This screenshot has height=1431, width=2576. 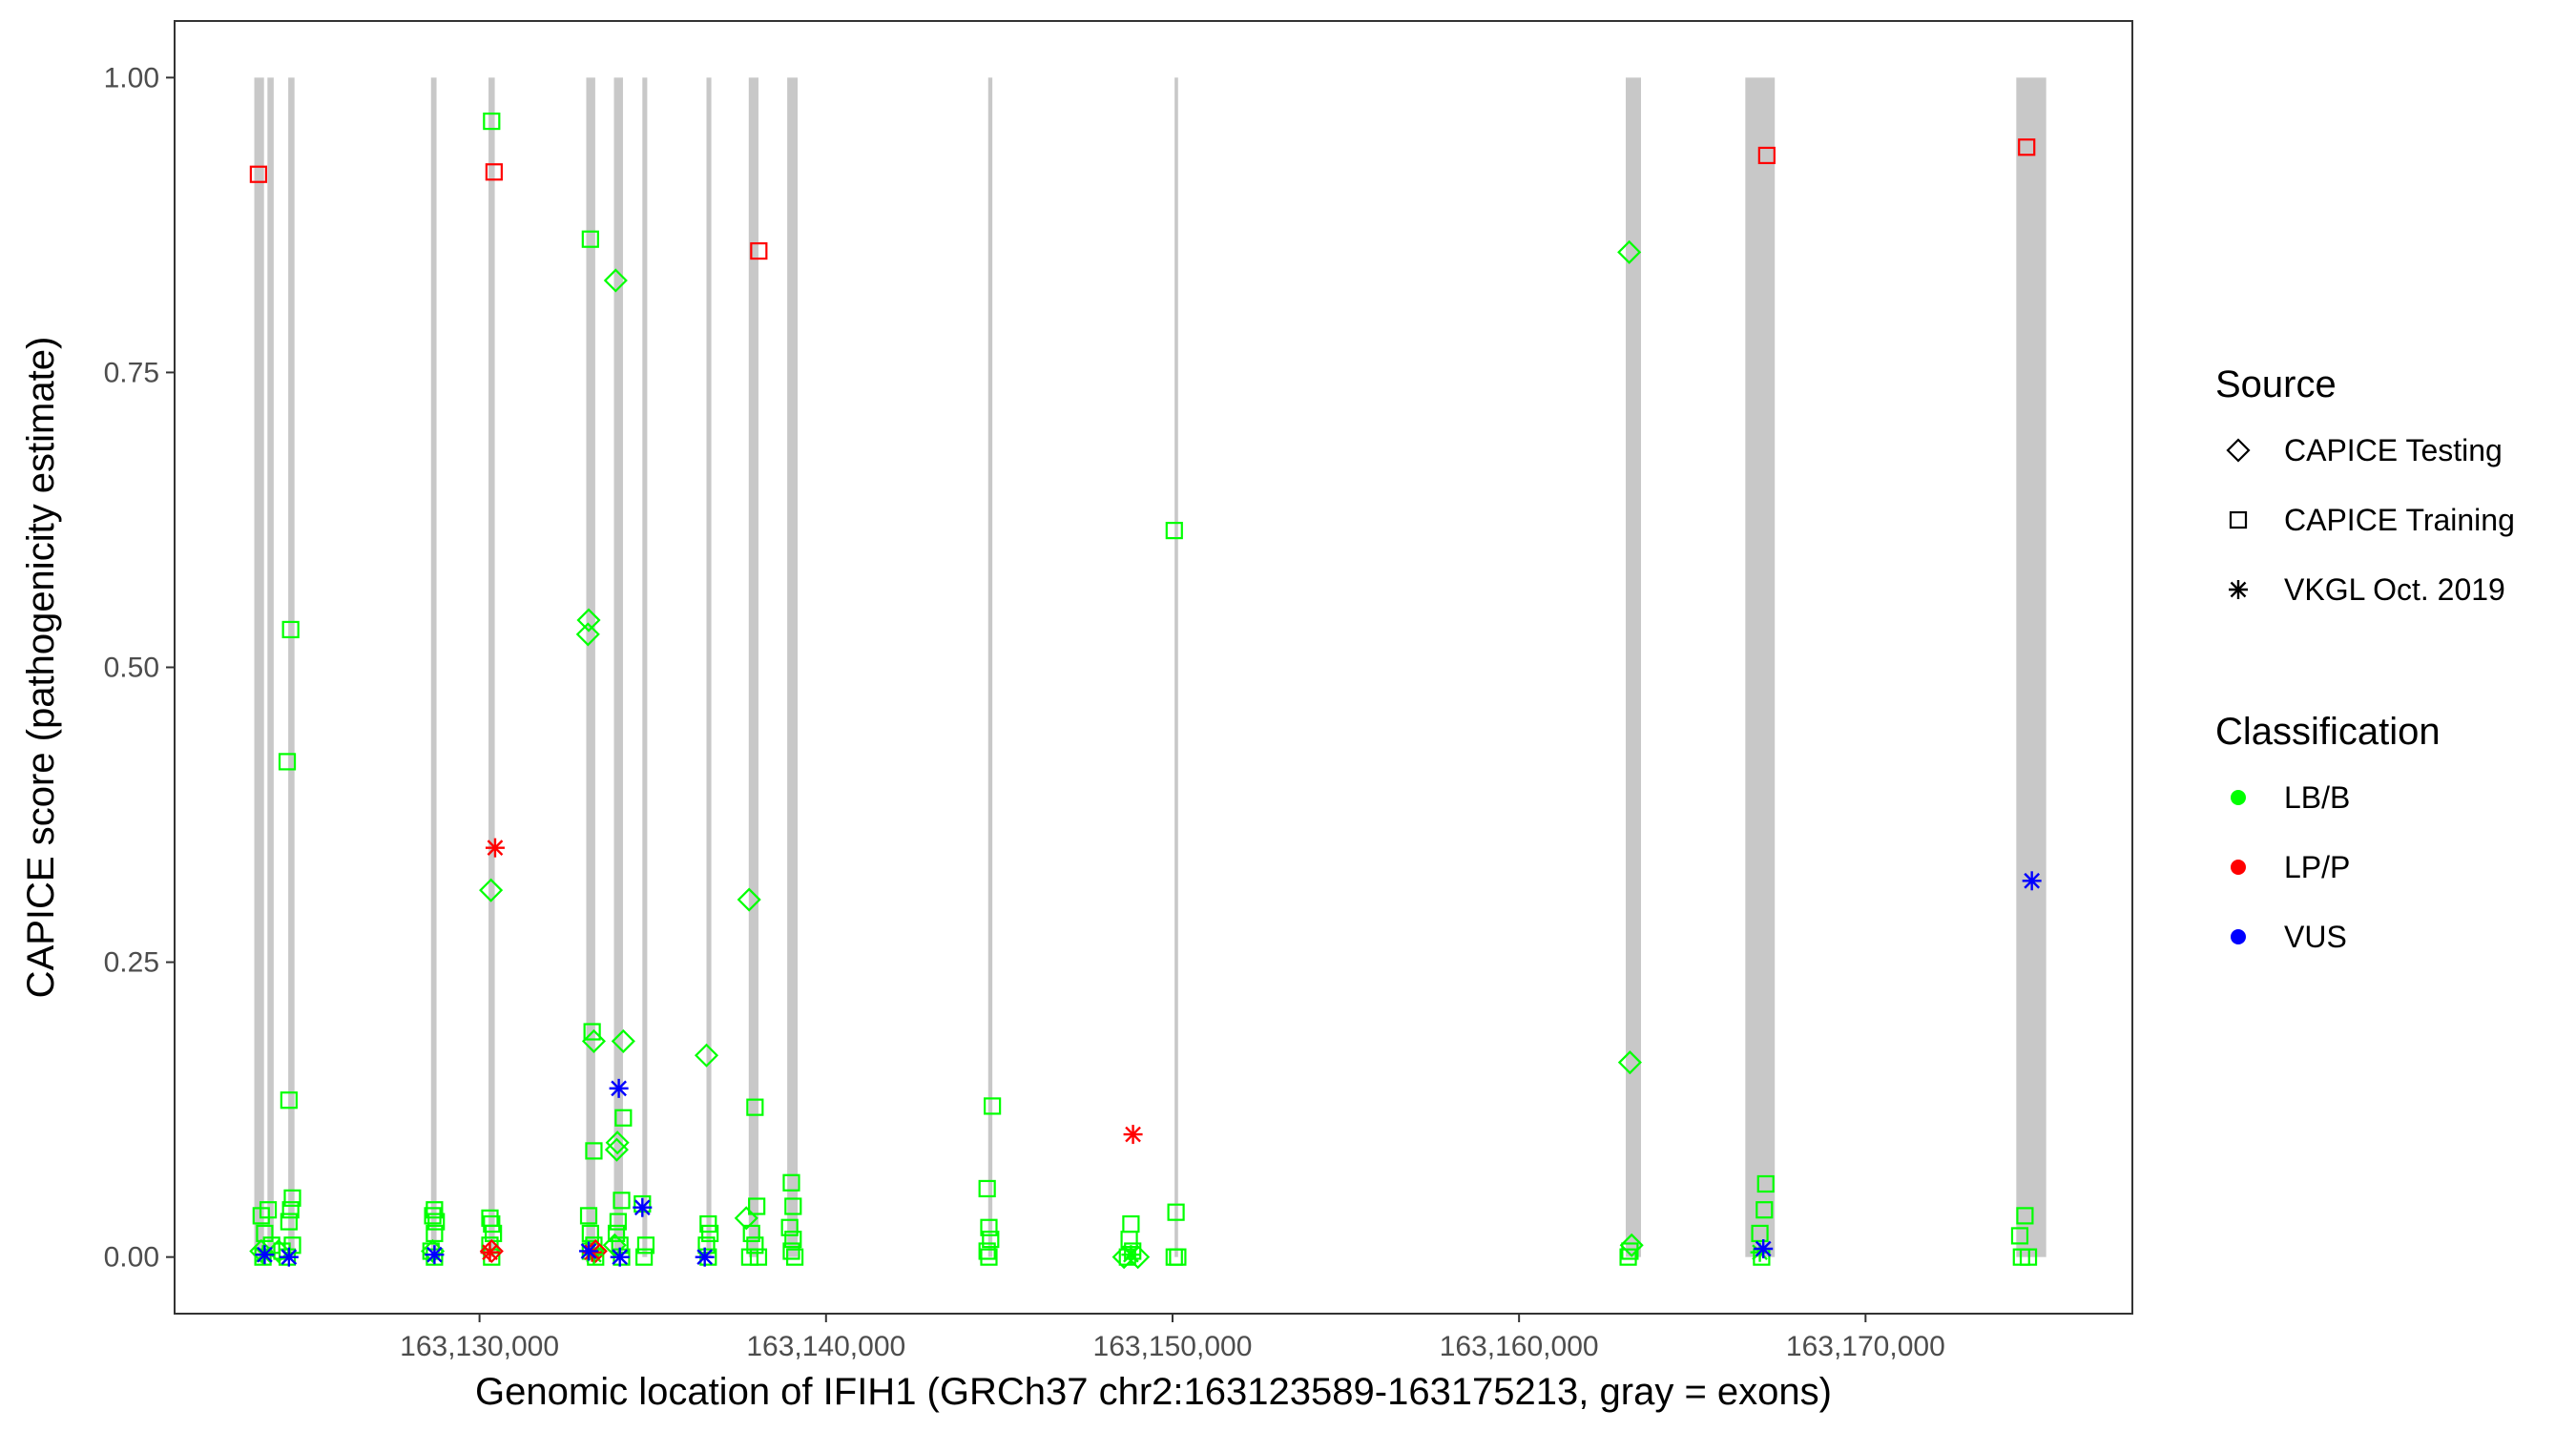 What do you see at coordinates (2328, 732) in the screenshot?
I see `legend-classification-title: Classification` at bounding box center [2328, 732].